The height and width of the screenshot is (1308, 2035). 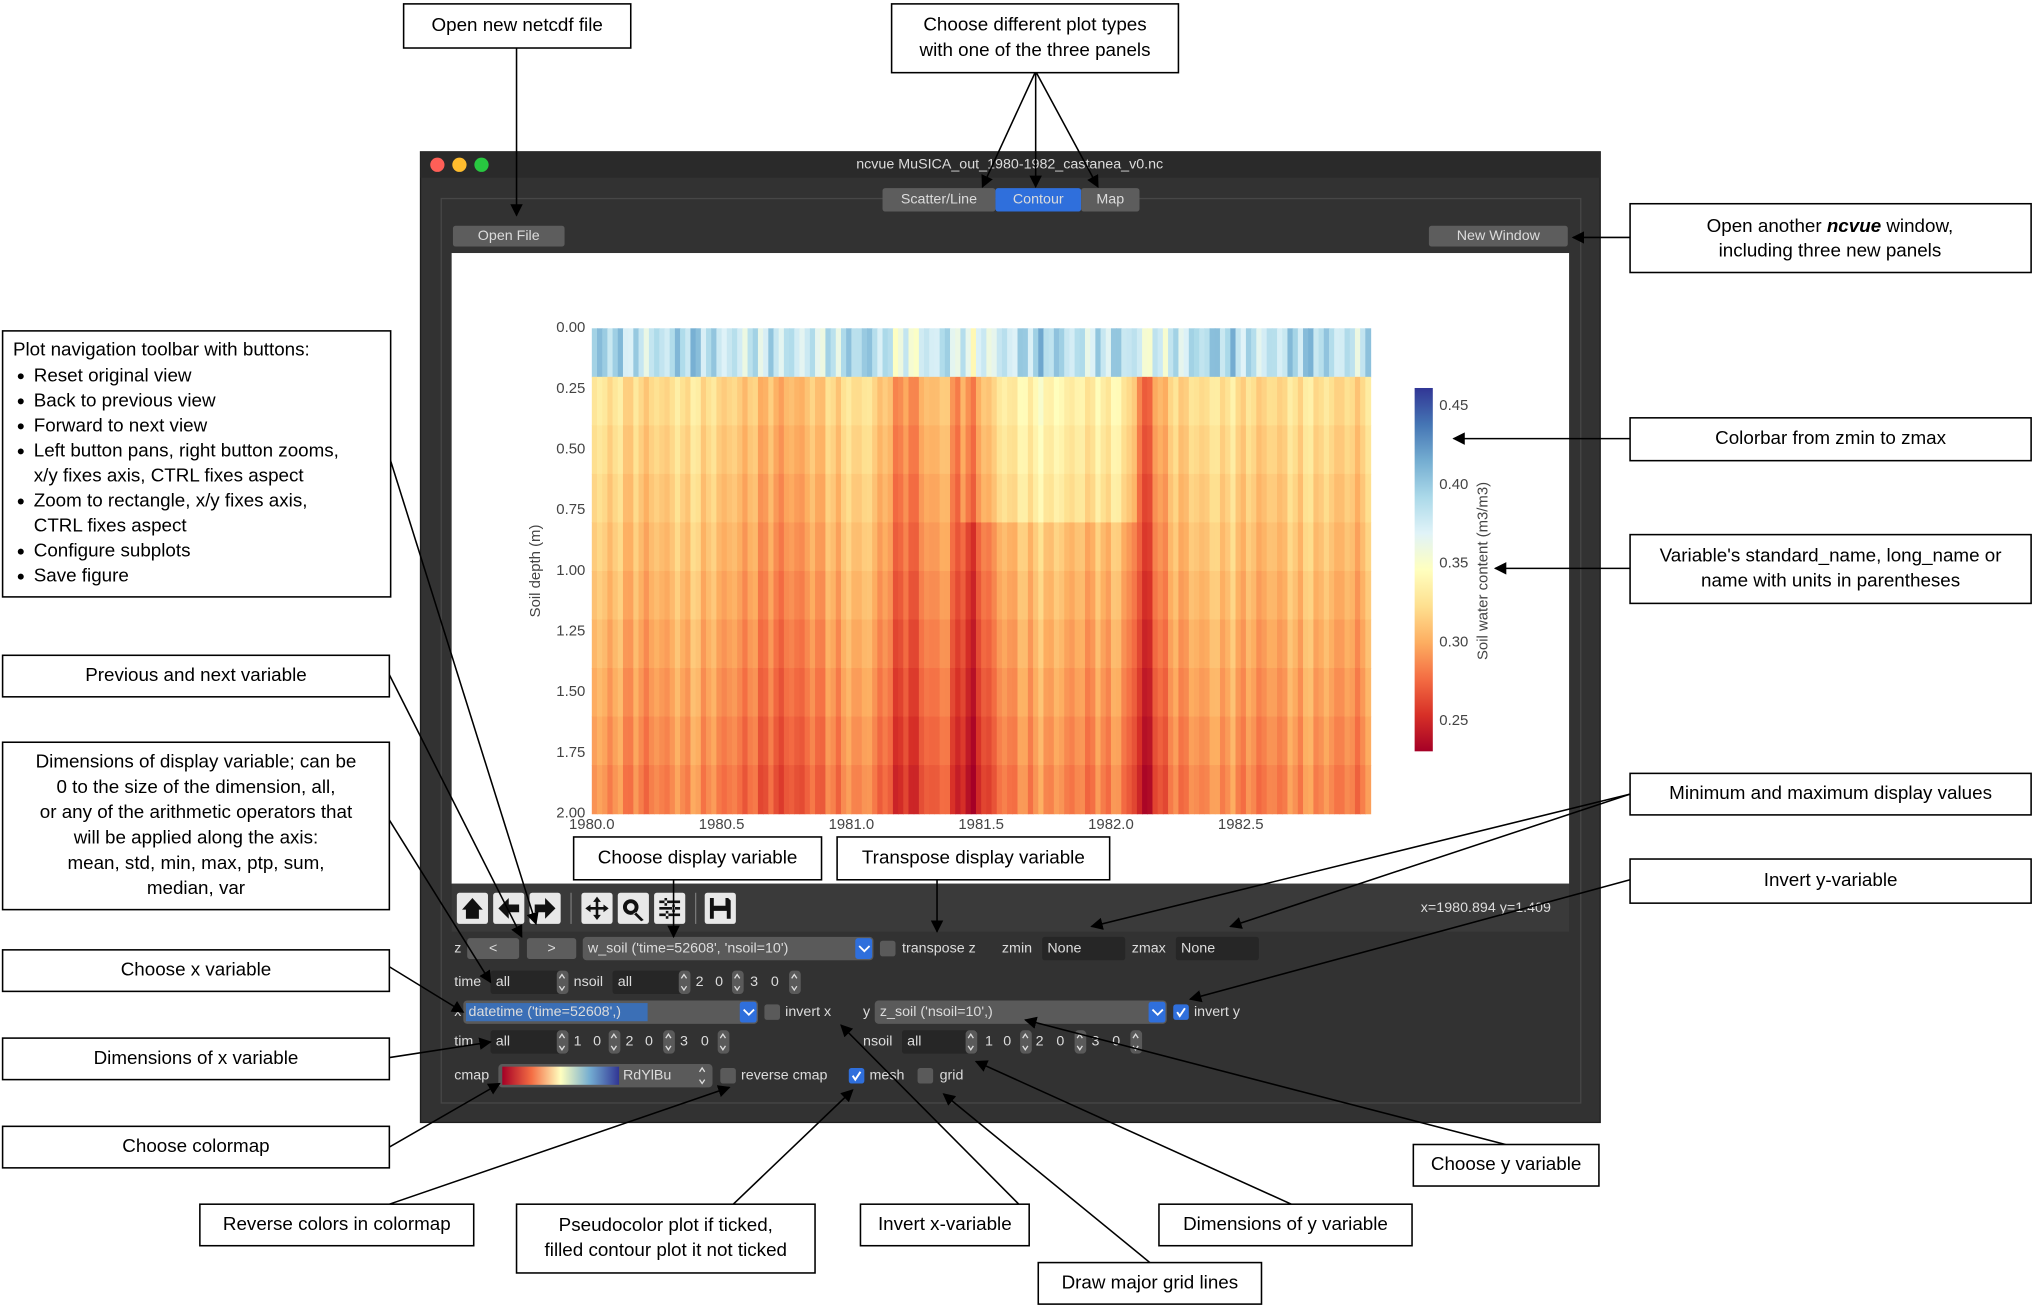 What do you see at coordinates (1084, 948) in the screenshot?
I see `zmin-input` at bounding box center [1084, 948].